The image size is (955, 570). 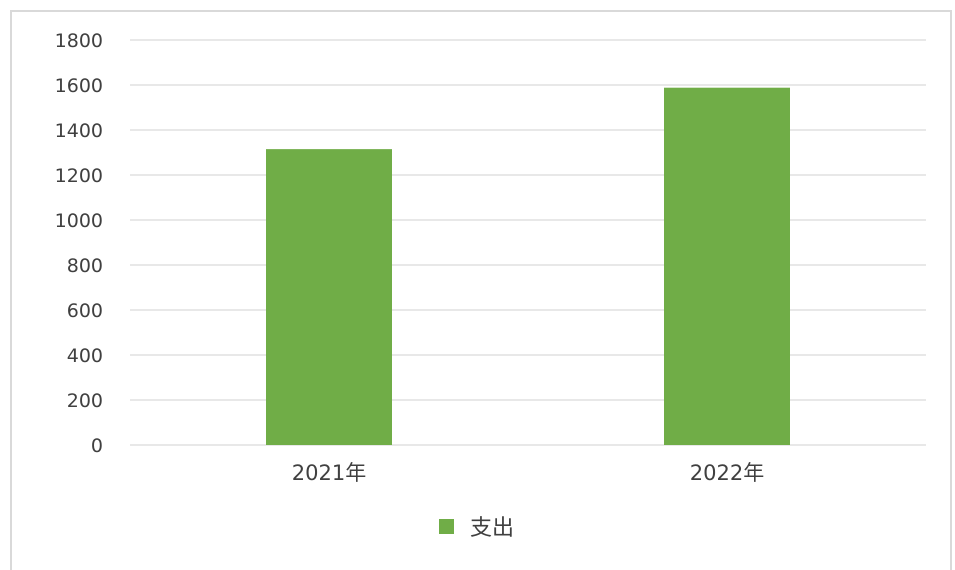 I want to click on y-tick-label: 1600, so click(x=79, y=86).